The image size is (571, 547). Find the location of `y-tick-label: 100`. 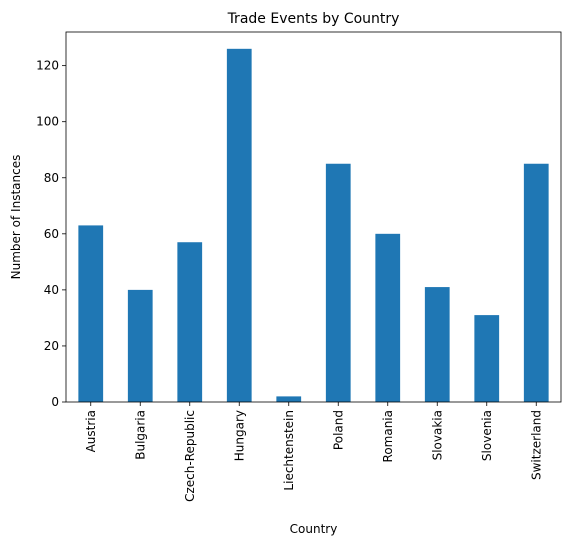

y-tick-label: 100 is located at coordinates (47, 122).